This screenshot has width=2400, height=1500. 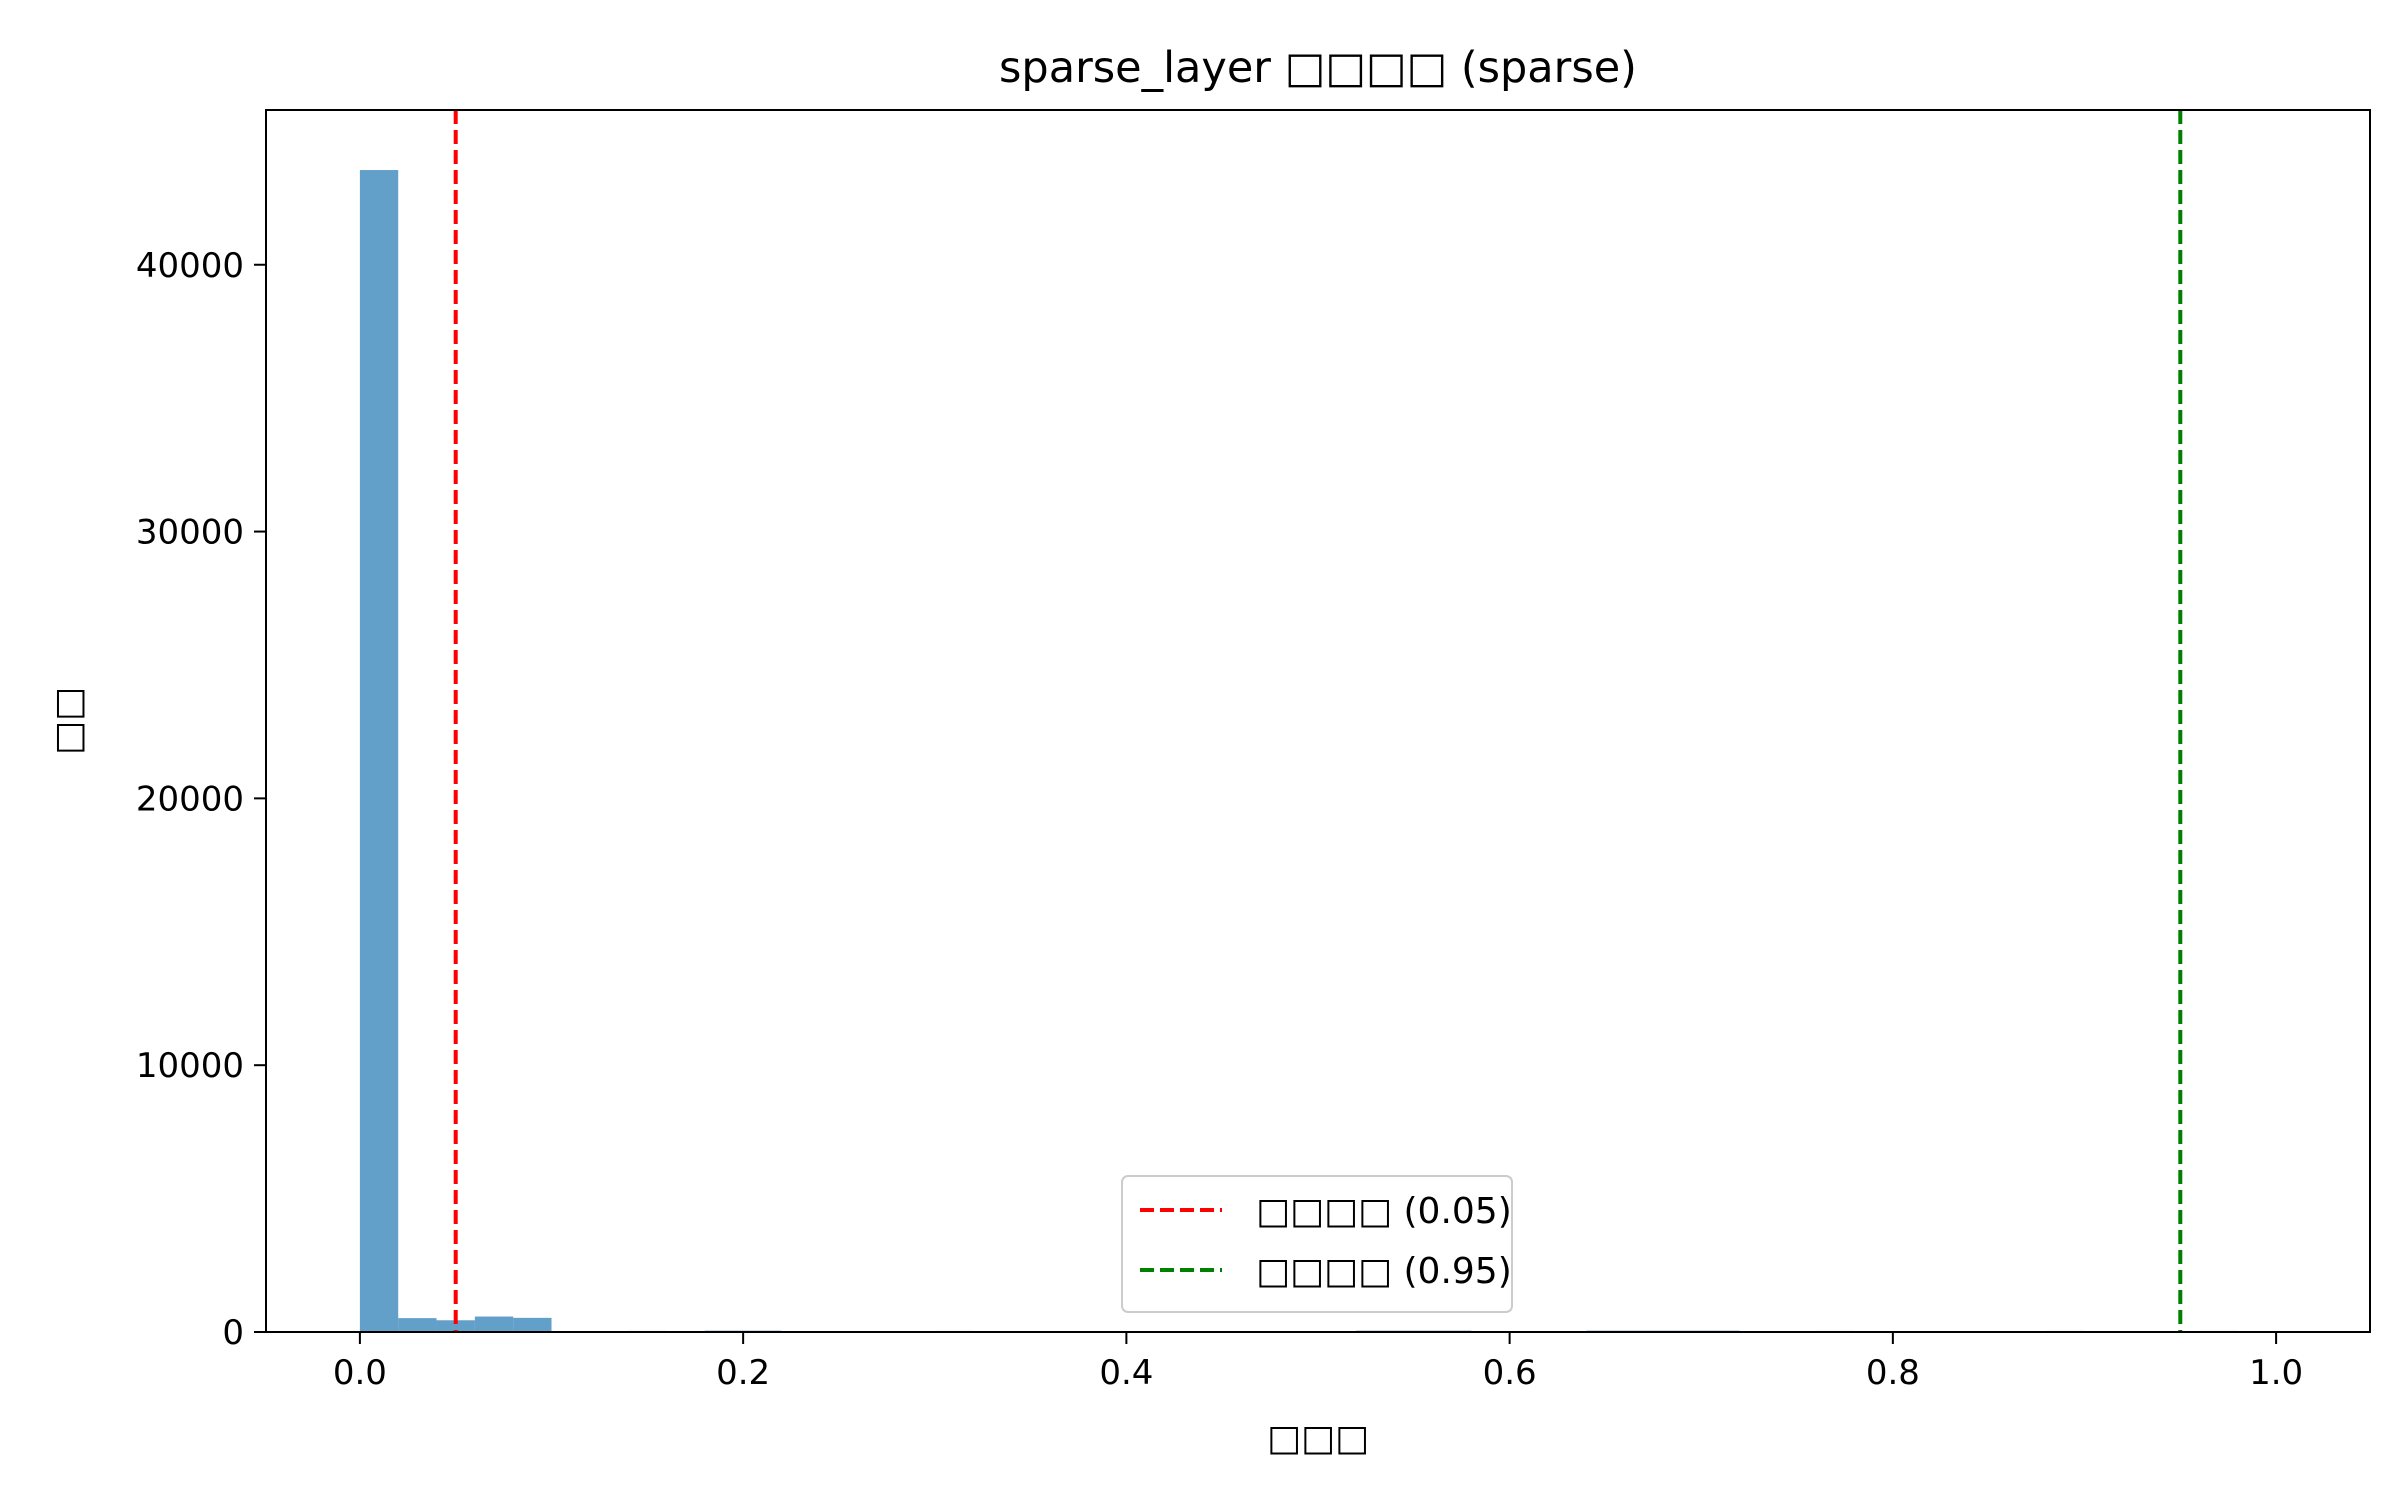 I want to click on y-tick-label: 20000, so click(x=190, y=799).